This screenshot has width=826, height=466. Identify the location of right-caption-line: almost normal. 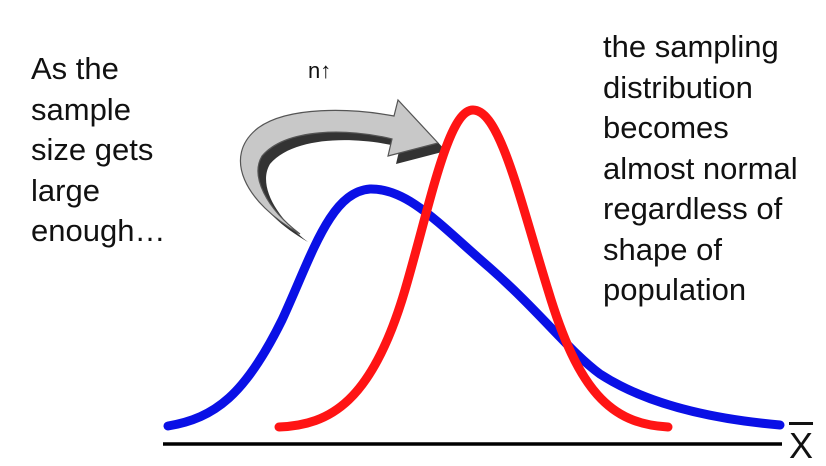
(700, 168).